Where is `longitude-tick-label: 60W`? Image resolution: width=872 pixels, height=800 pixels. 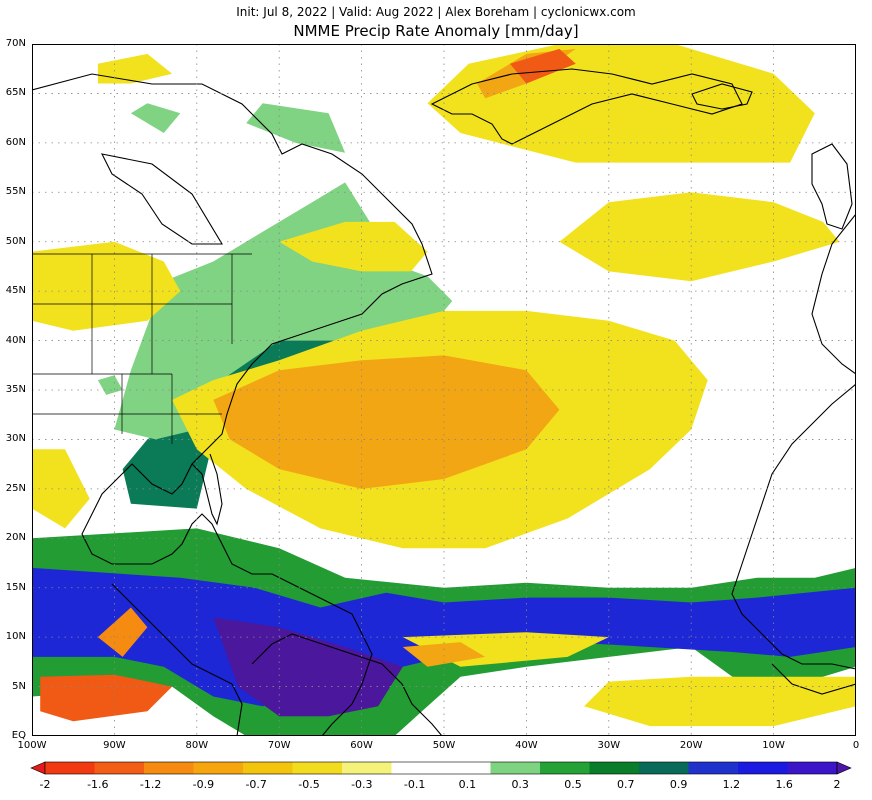
longitude-tick-label: 60W is located at coordinates (361, 745).